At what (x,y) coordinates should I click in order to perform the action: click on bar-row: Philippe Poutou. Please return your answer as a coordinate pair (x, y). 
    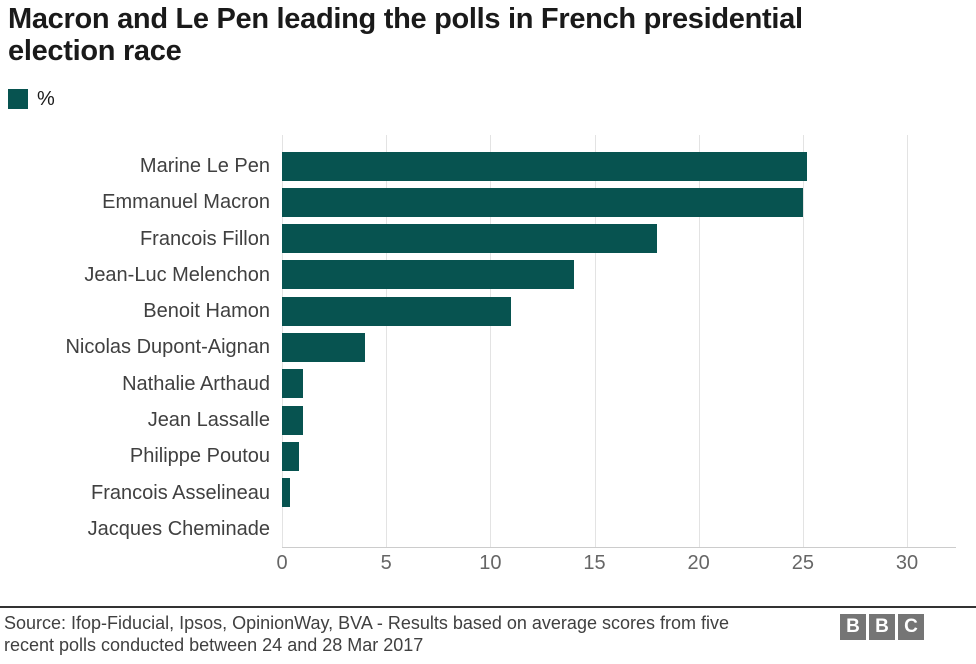
    Looking at the image, I should click on (488, 456).